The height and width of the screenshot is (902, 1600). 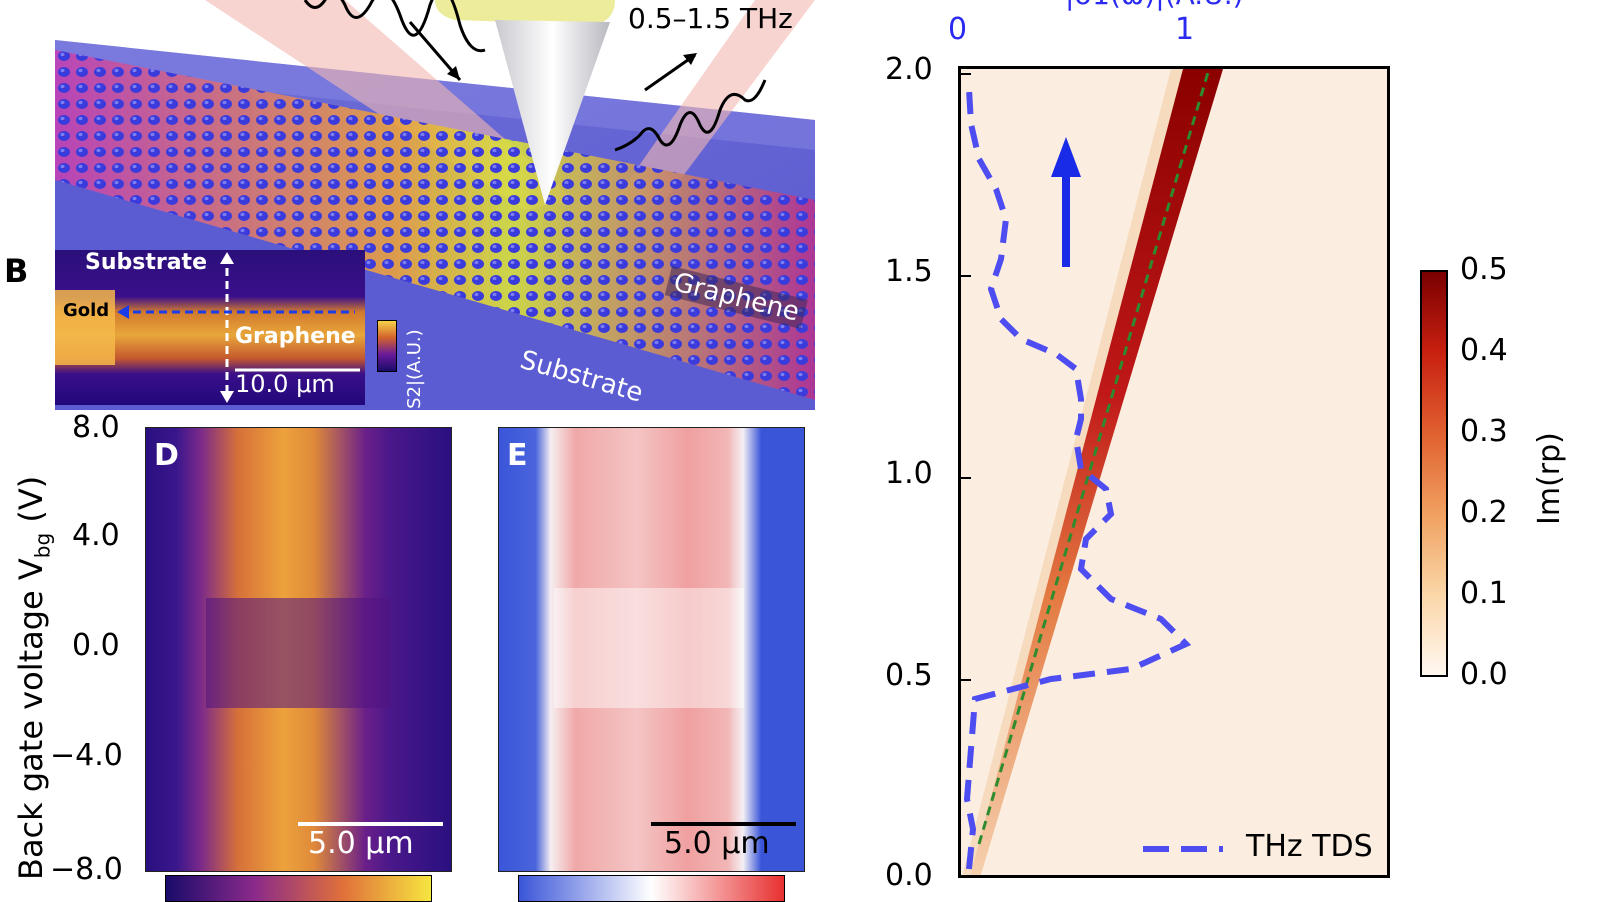 I want to click on left-tick-1: 2.0, so click(x=909, y=69).